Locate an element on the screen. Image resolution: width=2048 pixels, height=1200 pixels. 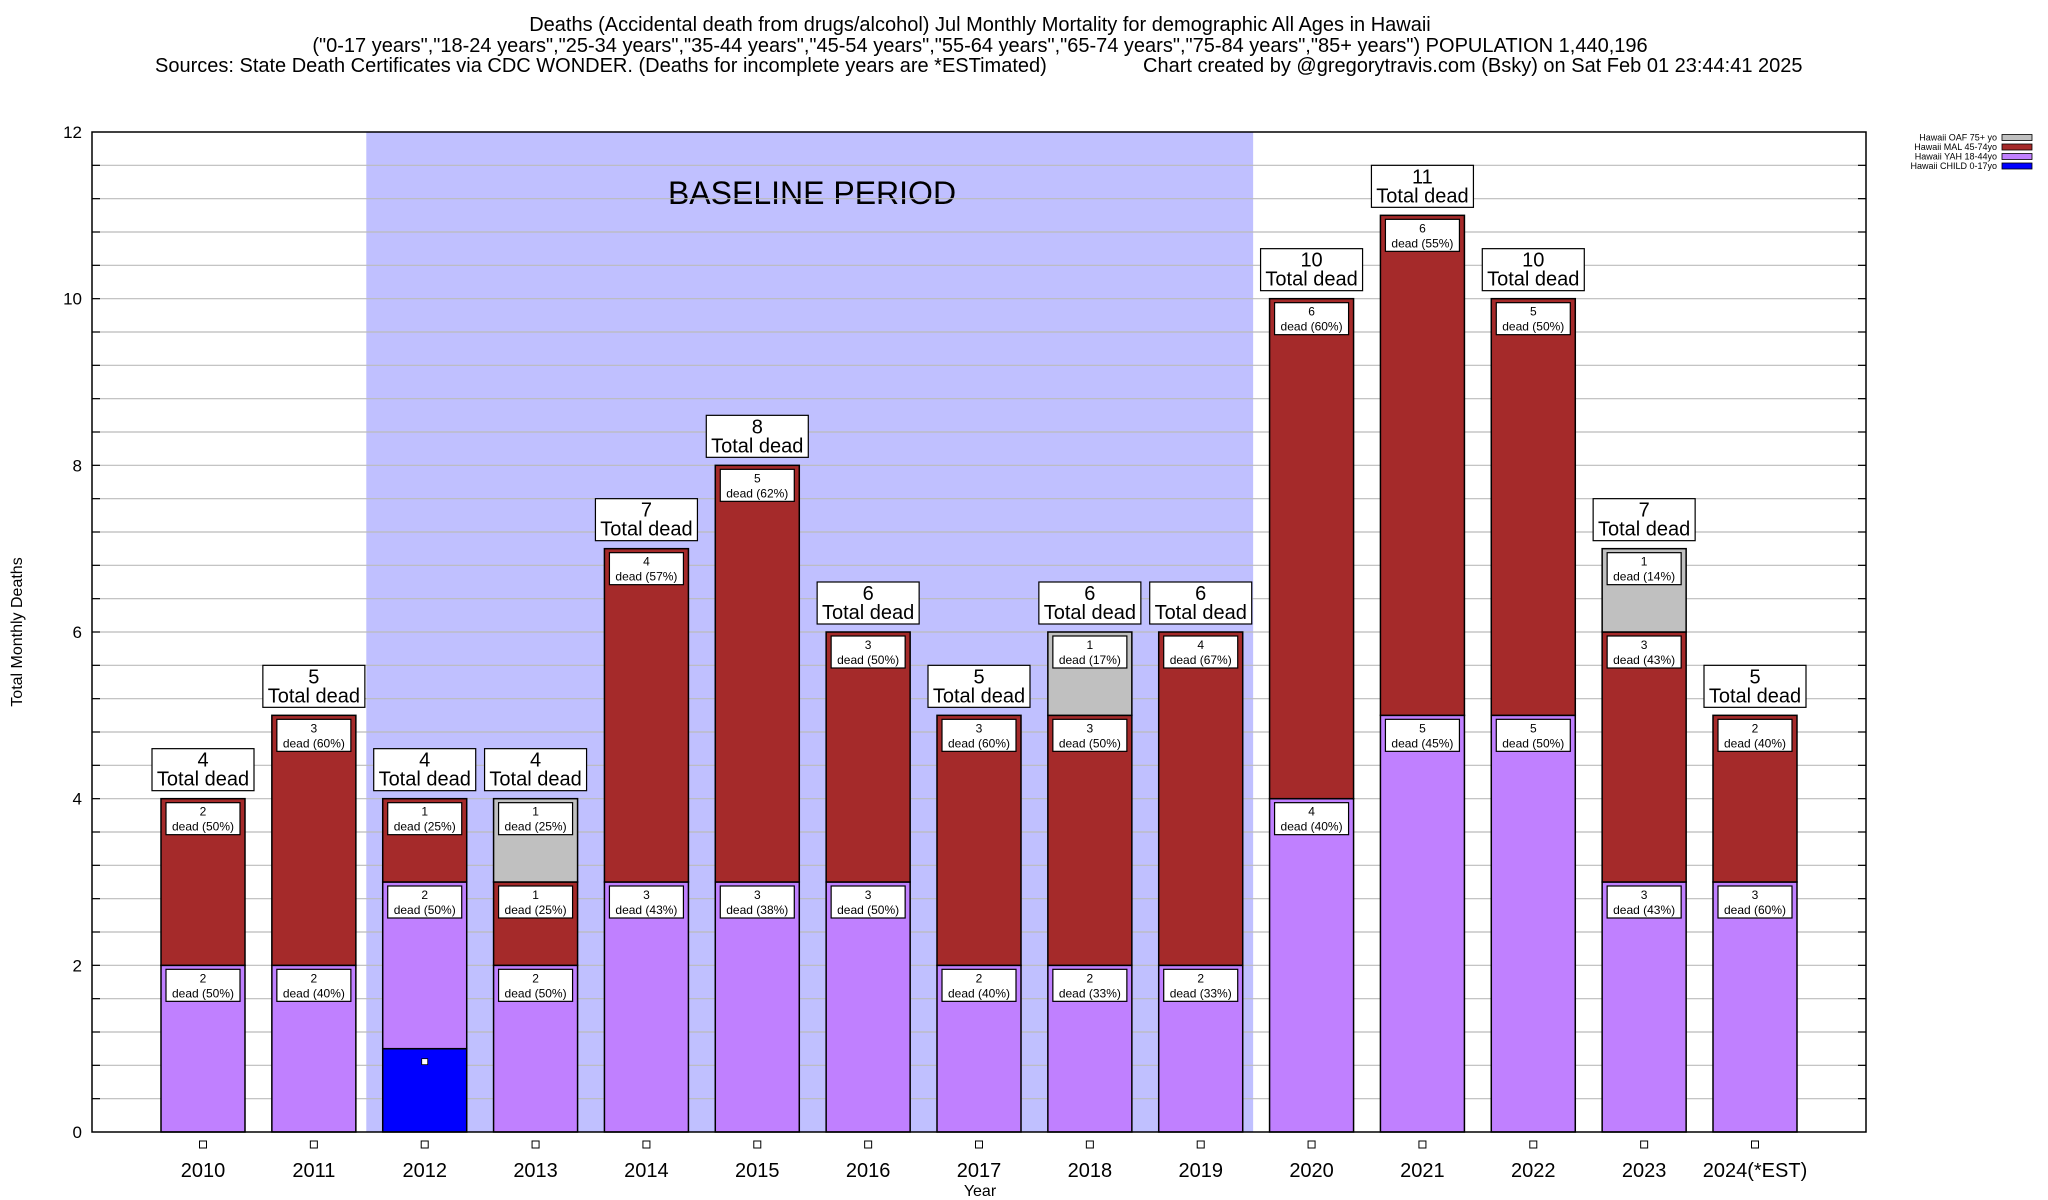
legend-label: Hawaii MAL 45-74yo is located at coordinates (1955, 147).